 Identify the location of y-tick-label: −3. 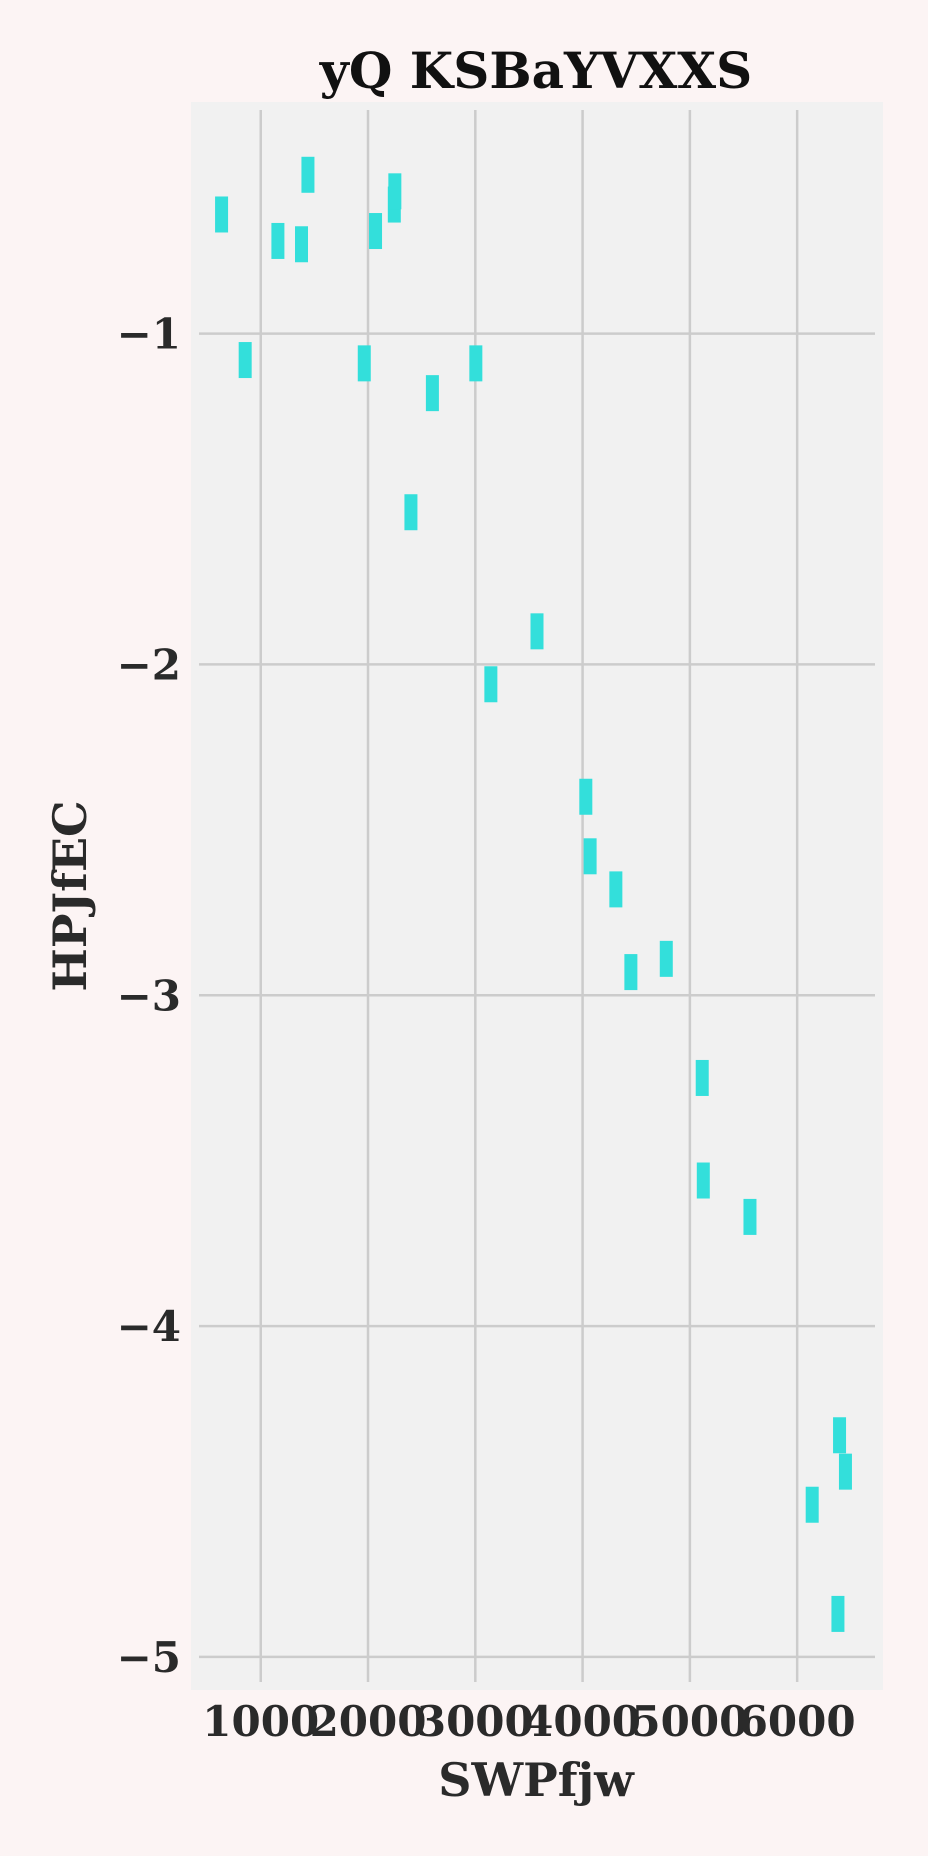
(149, 995).